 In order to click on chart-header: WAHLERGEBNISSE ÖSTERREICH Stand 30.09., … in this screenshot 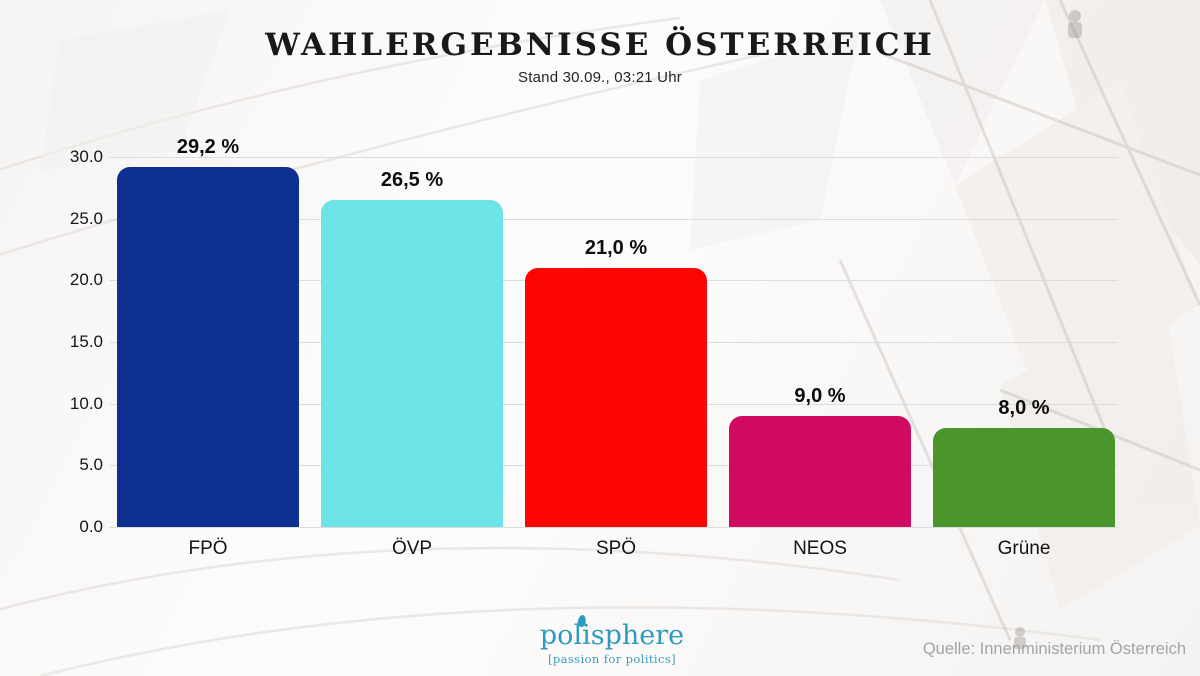, I will do `click(600, 57)`.